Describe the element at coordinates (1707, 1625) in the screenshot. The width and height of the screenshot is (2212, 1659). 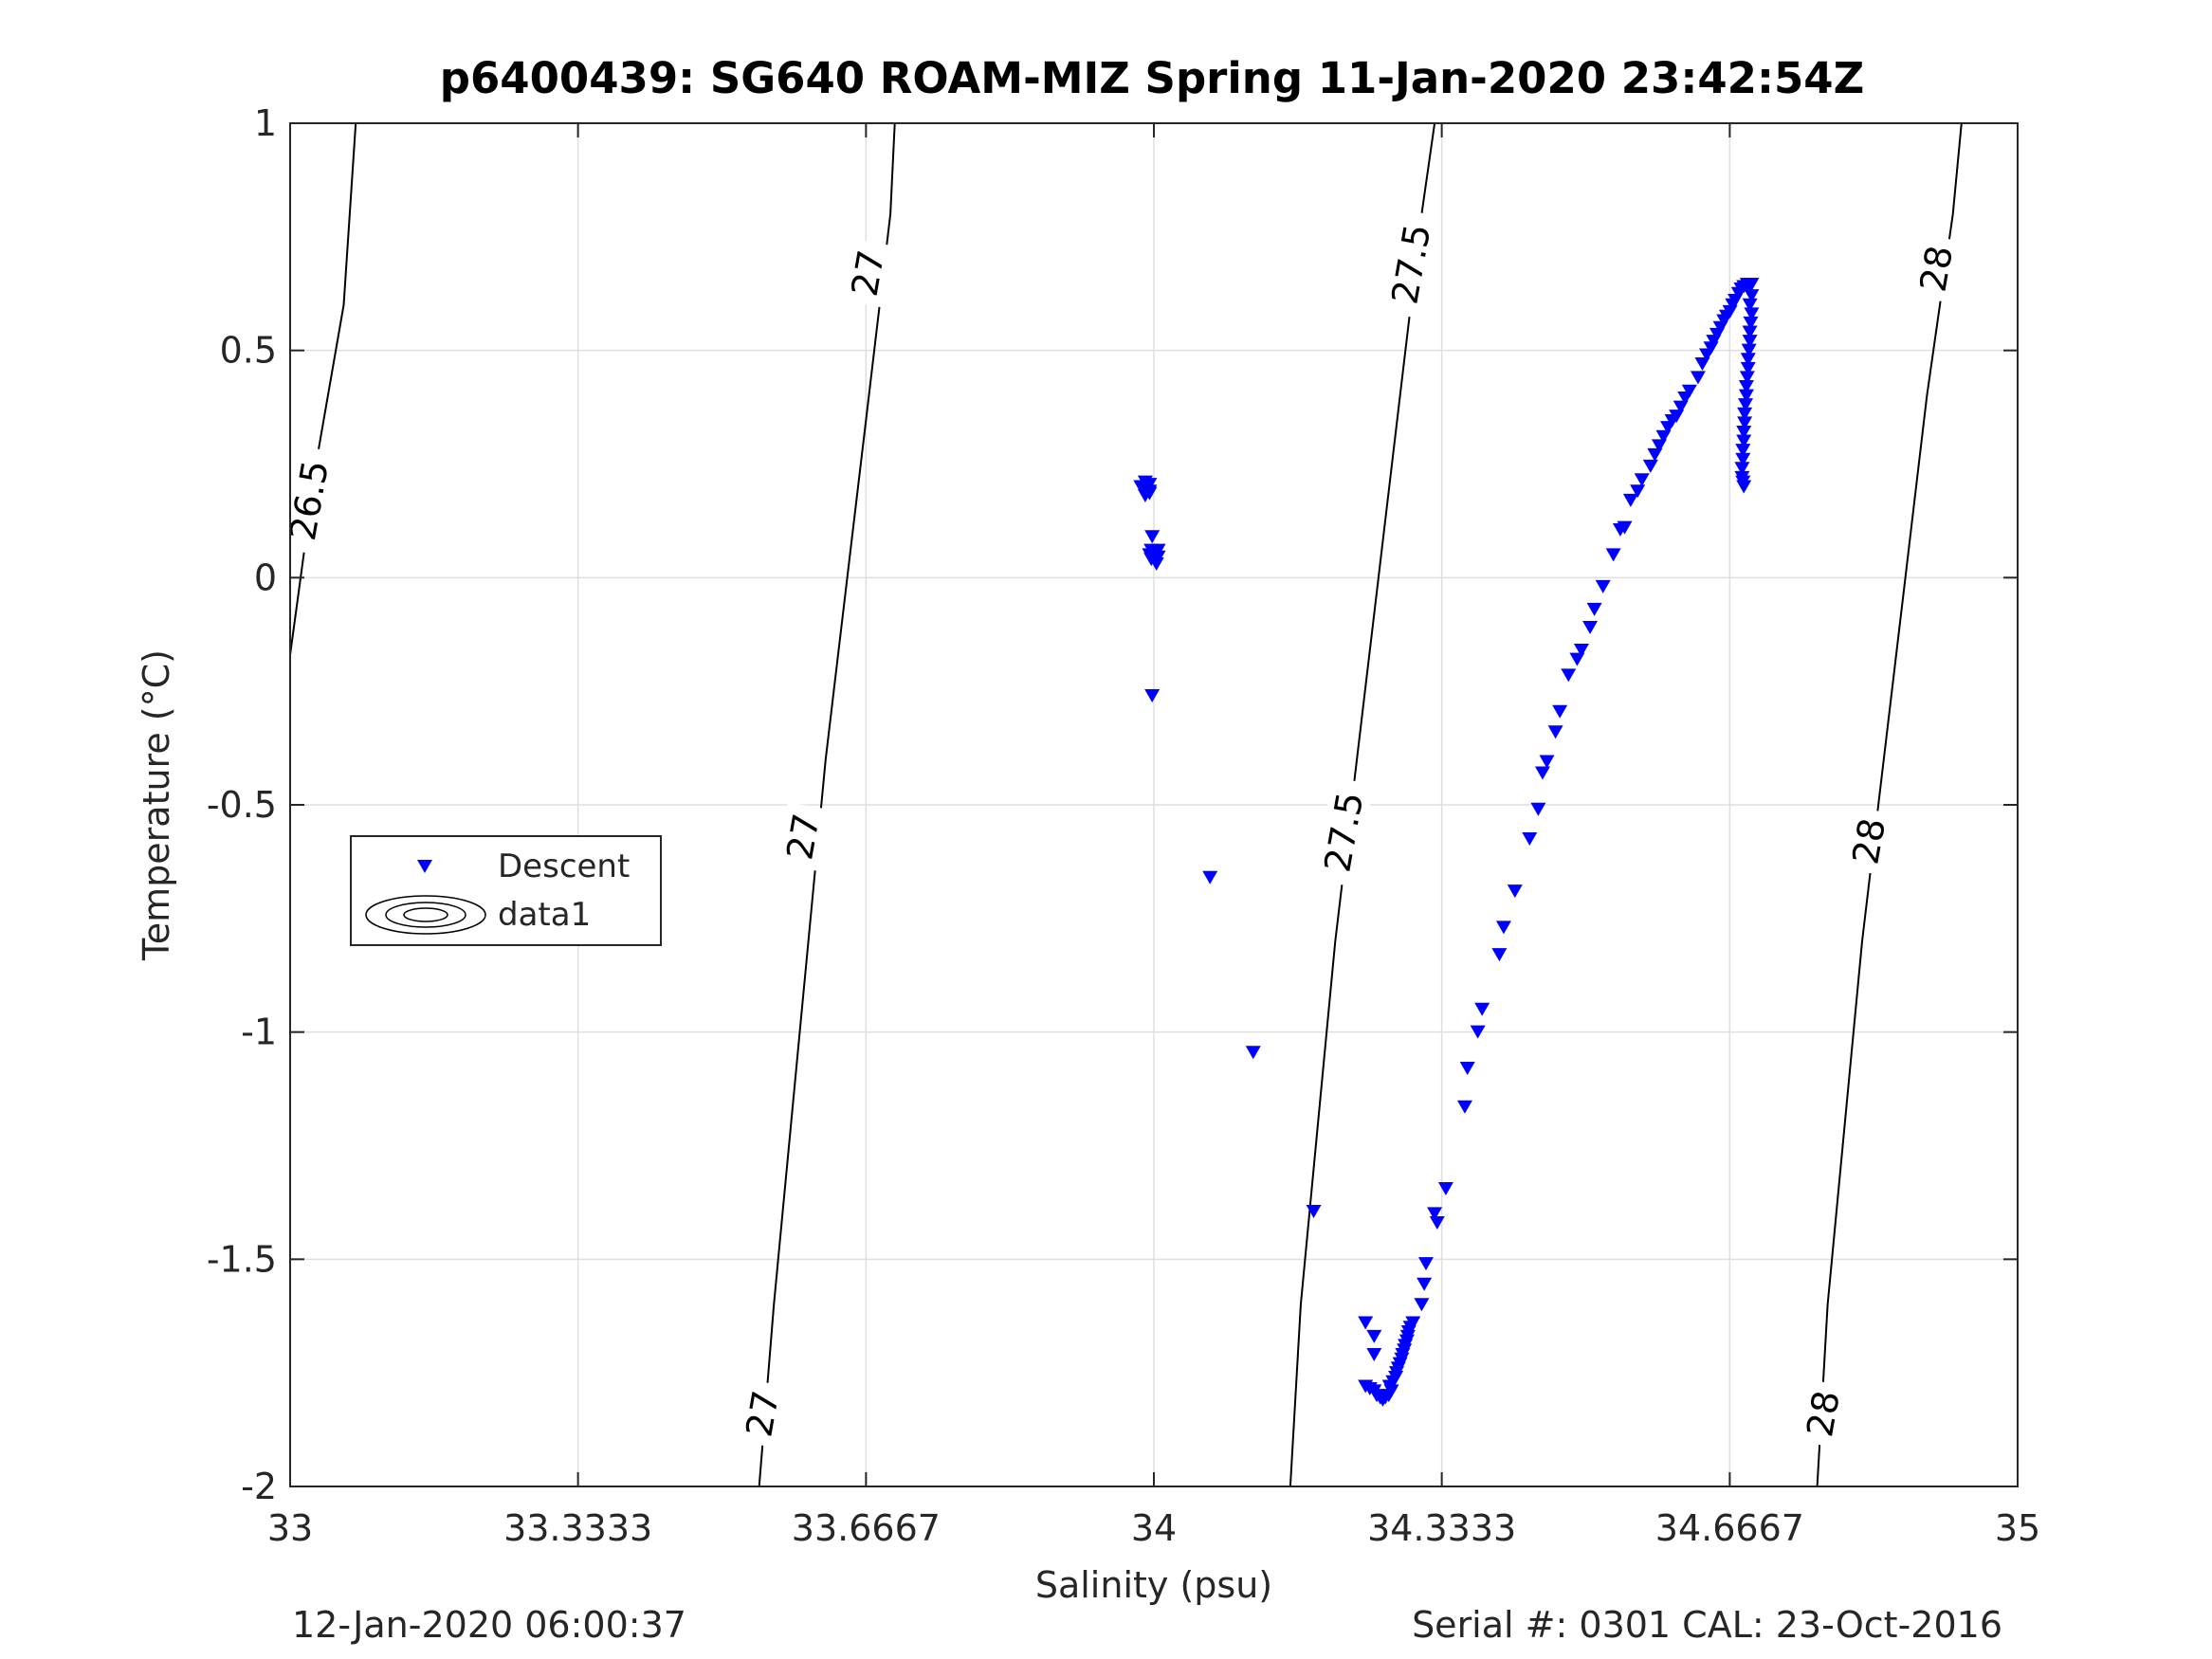
I see `footer-serial-cal: Serial #: 0301 CAL: 23-Oct-2016` at that location.